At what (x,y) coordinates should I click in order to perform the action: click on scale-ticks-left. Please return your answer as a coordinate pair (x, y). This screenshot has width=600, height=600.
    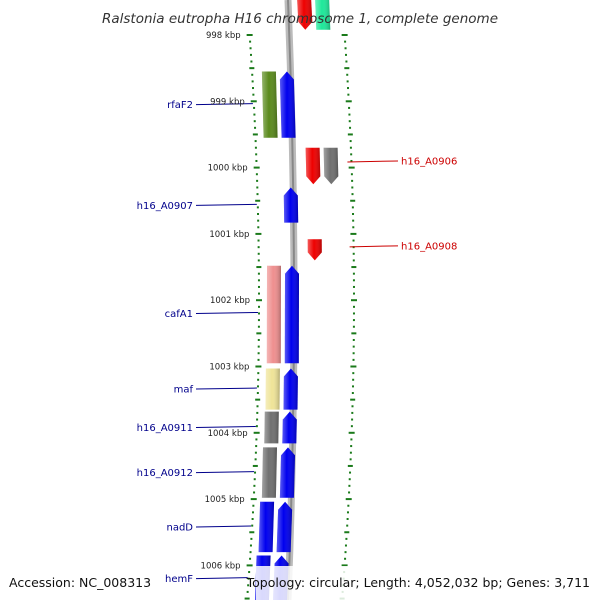
    Looking at the image, I should click on (253, 317).